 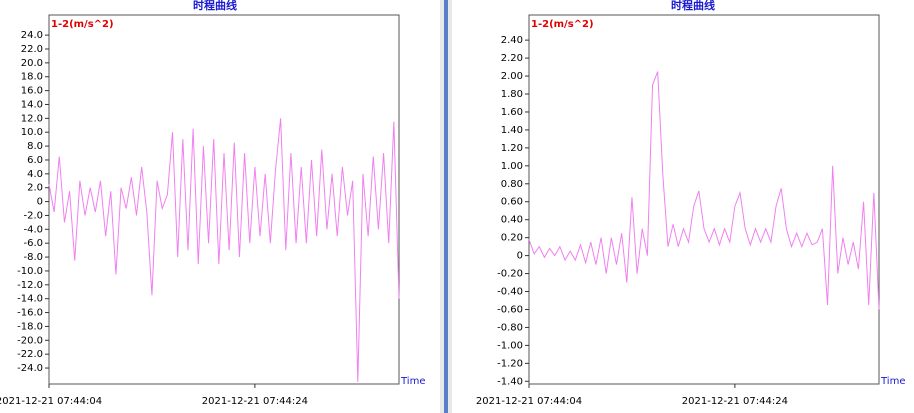 I want to click on y-tick-label: -16.0, so click(x=30, y=313).